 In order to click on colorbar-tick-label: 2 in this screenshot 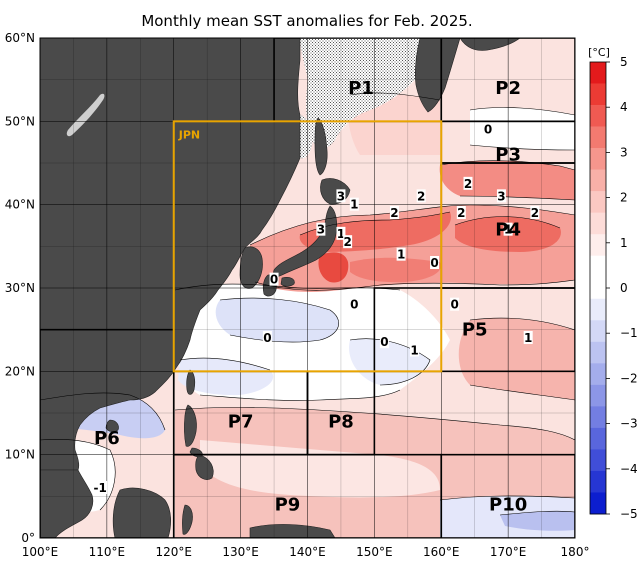, I will do `click(624, 198)`.